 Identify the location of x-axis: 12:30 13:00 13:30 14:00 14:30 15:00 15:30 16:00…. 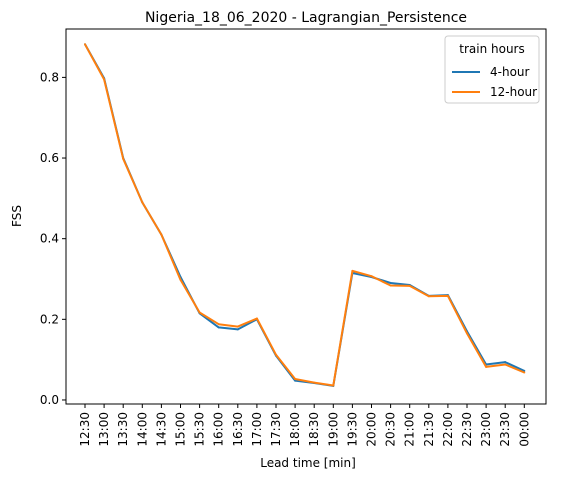
(304, 425).